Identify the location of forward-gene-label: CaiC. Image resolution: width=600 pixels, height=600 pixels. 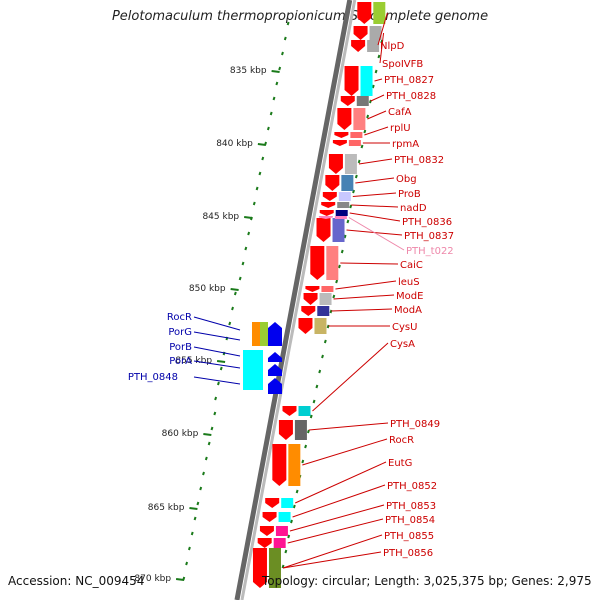
(411, 265).